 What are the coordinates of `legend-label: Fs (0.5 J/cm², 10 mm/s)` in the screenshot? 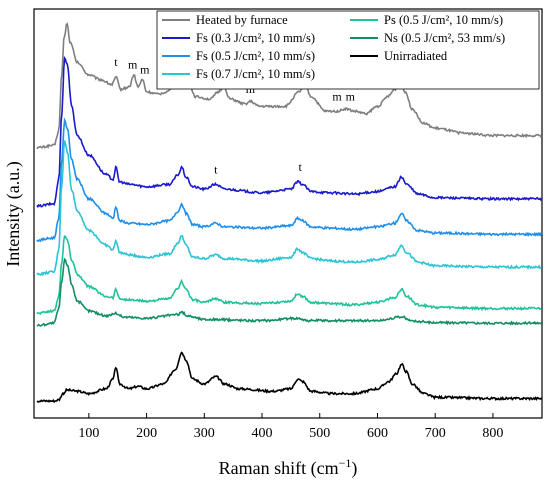 It's located at (255, 56).